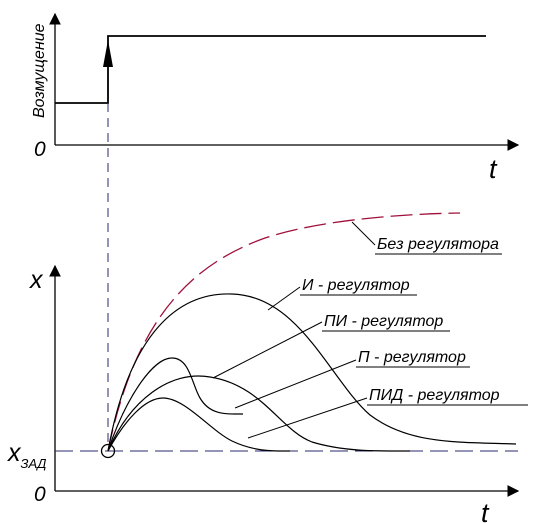 The image size is (537, 523). I want to click on curve-p-regulator, so click(175, 404).